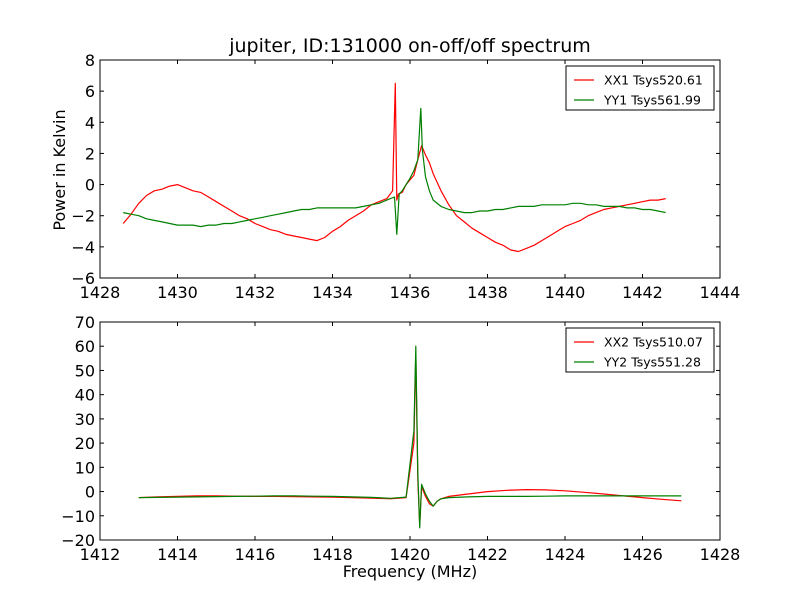 The image size is (800, 600). What do you see at coordinates (255, 292) in the screenshot?
I see `top-x-tick-label: 1432` at bounding box center [255, 292].